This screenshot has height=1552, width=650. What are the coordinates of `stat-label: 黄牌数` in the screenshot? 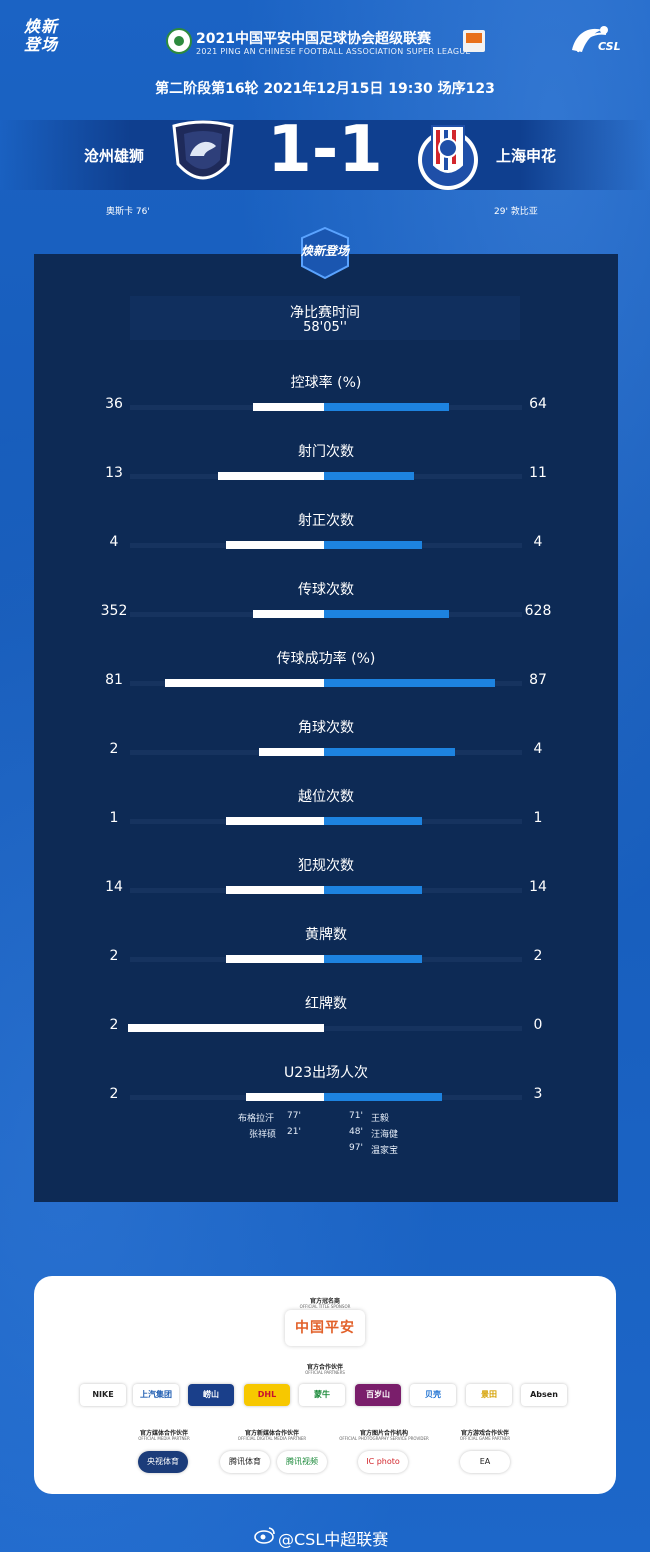 It's located at (326, 935).